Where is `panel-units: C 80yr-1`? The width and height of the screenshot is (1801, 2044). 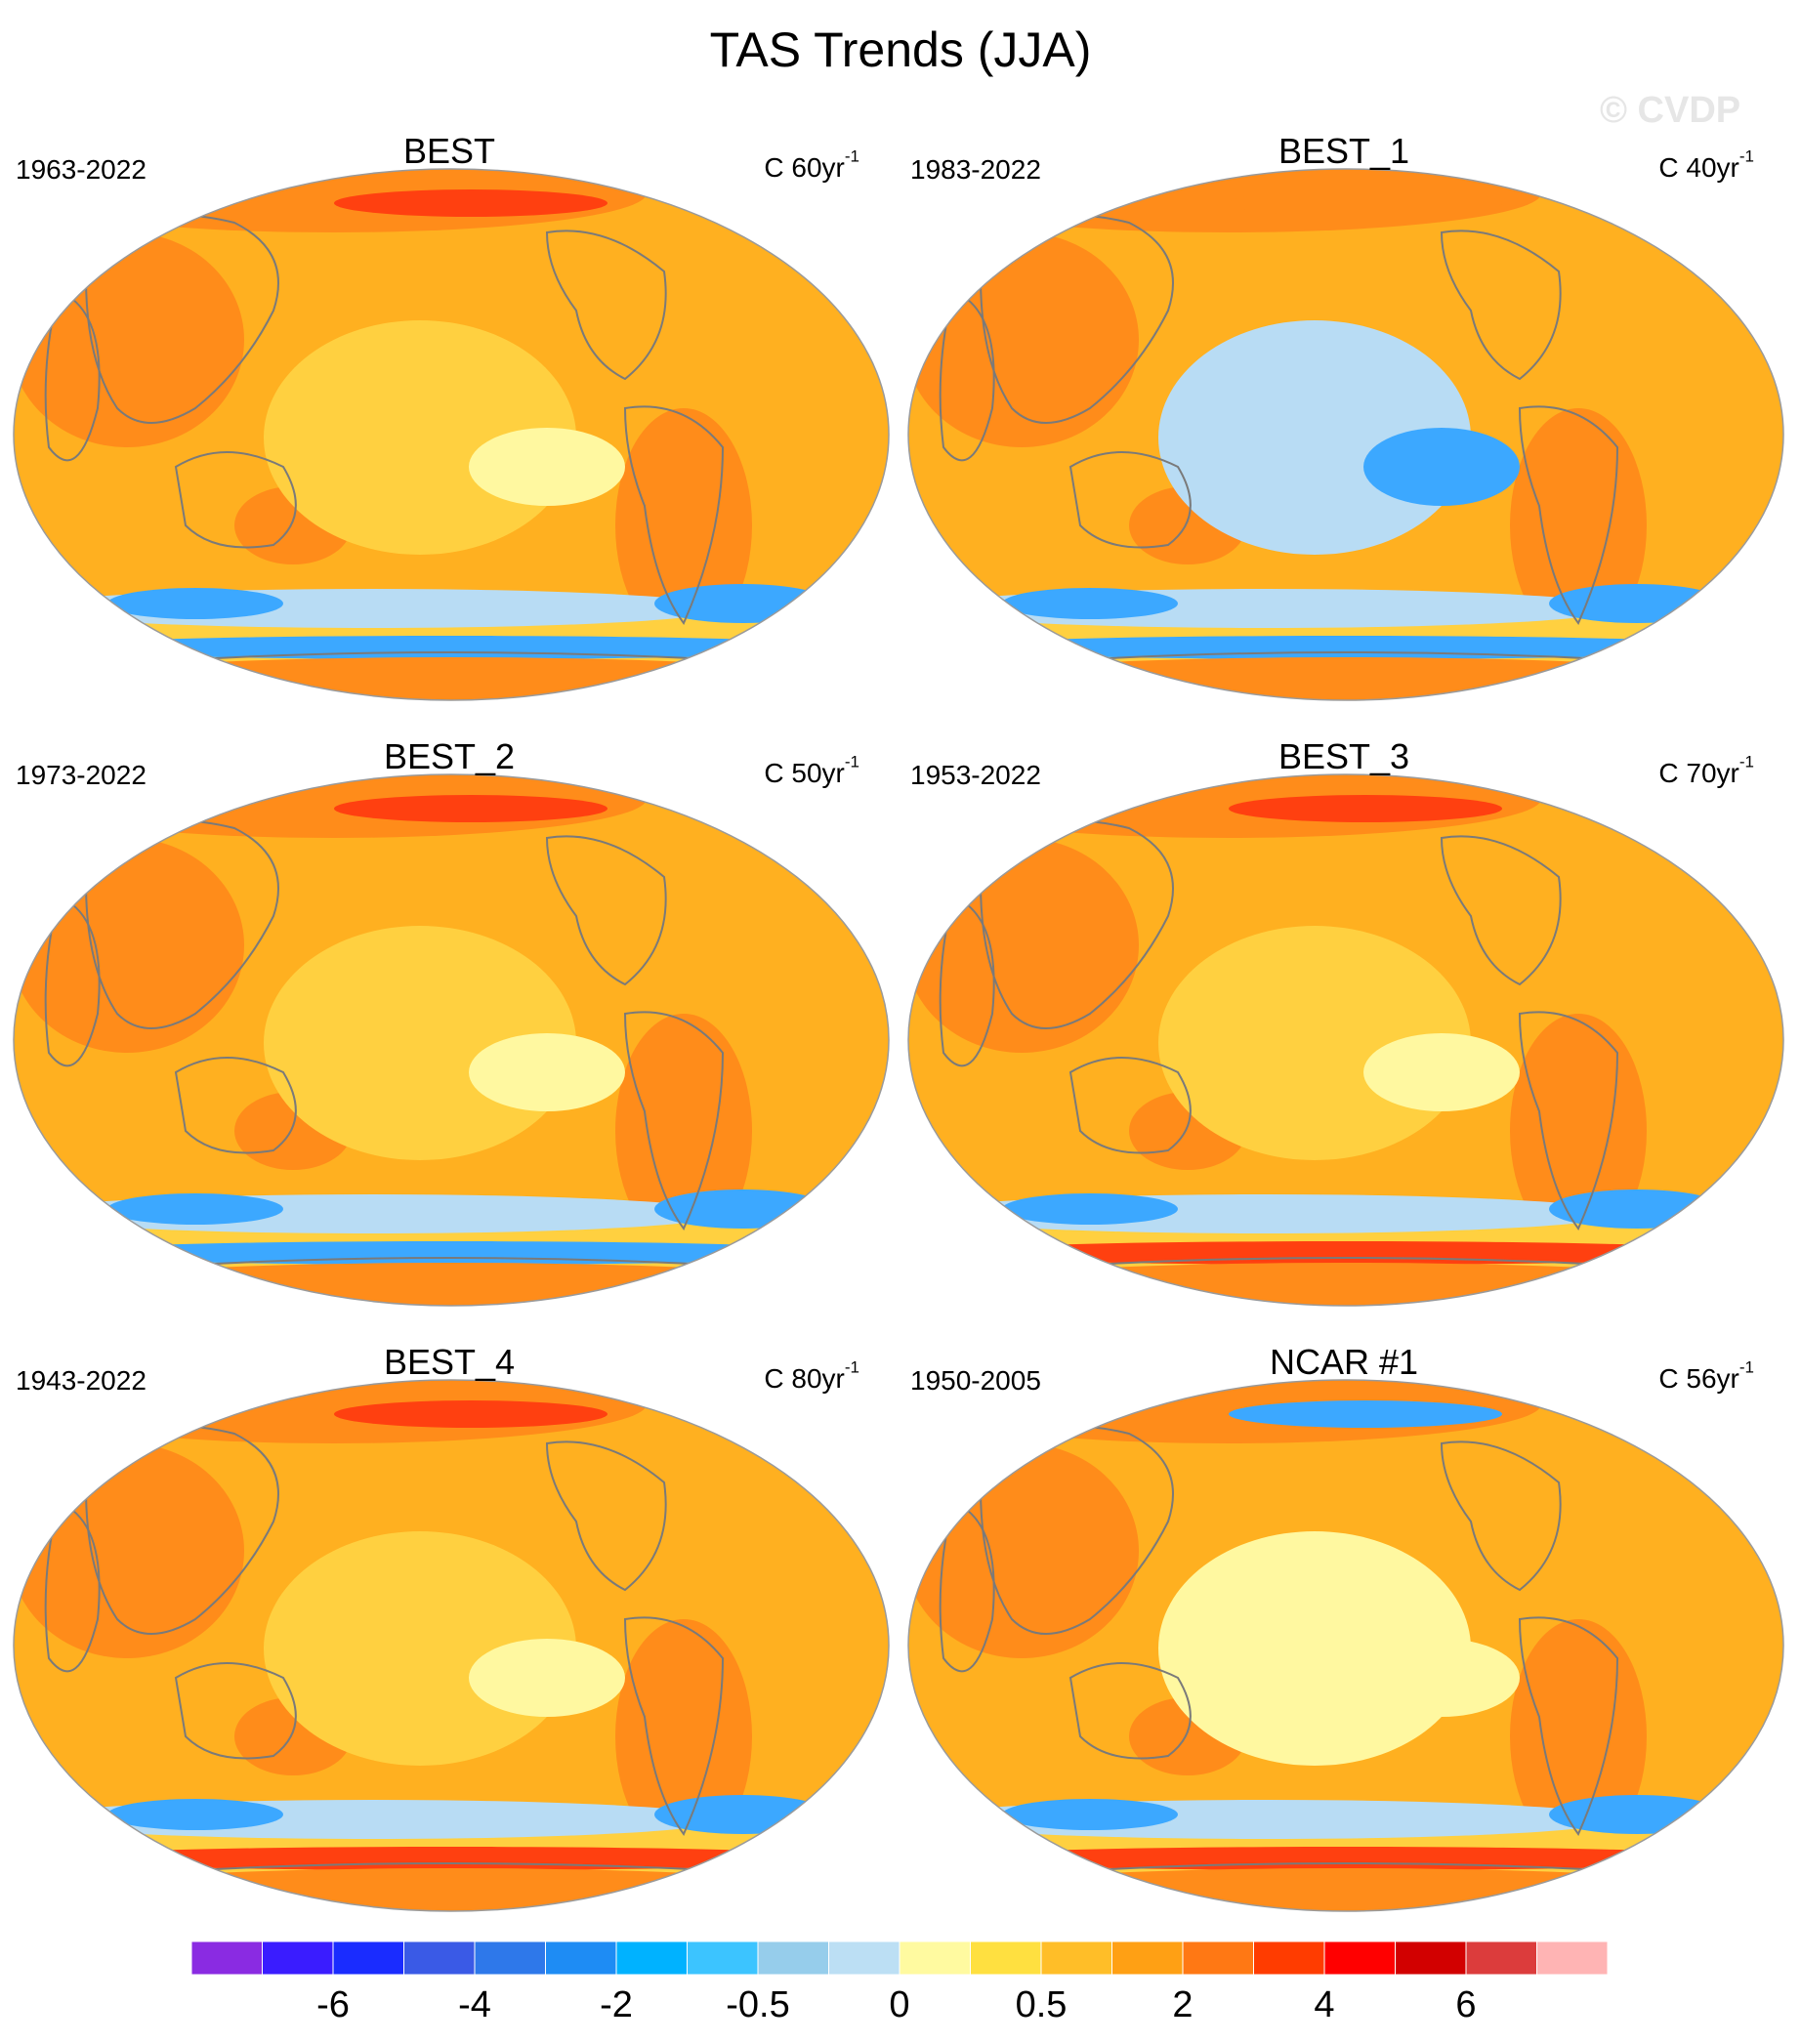
panel-units: C 80yr-1 is located at coordinates (811, 1377).